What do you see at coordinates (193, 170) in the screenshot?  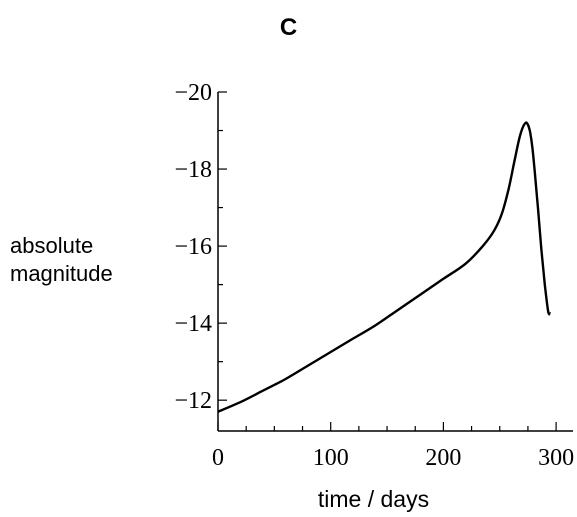 I see `y-tick-label: −18` at bounding box center [193, 170].